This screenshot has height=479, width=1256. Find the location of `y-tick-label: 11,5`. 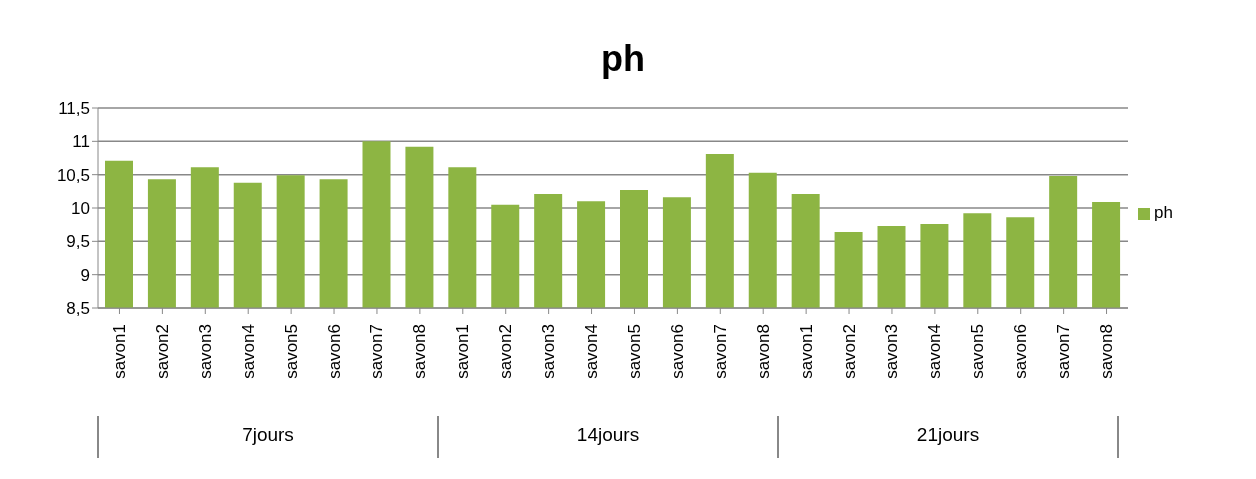

y-tick-label: 11,5 is located at coordinates (74, 109).